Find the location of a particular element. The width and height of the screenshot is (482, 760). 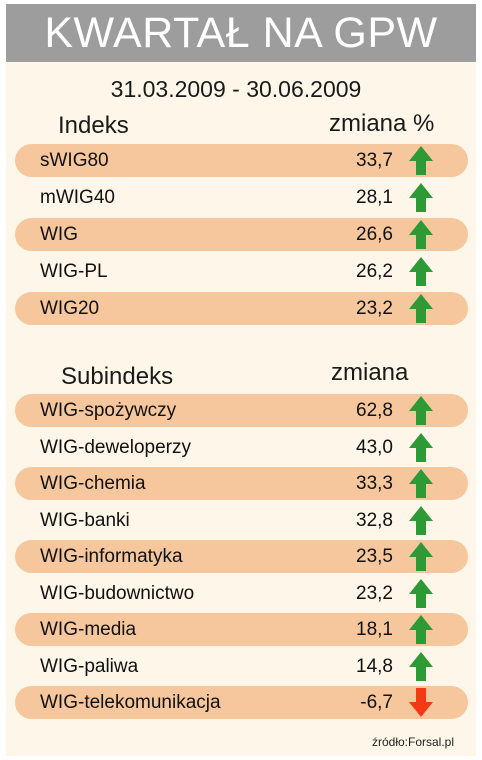

row-value: 14,8 is located at coordinates (374, 666).